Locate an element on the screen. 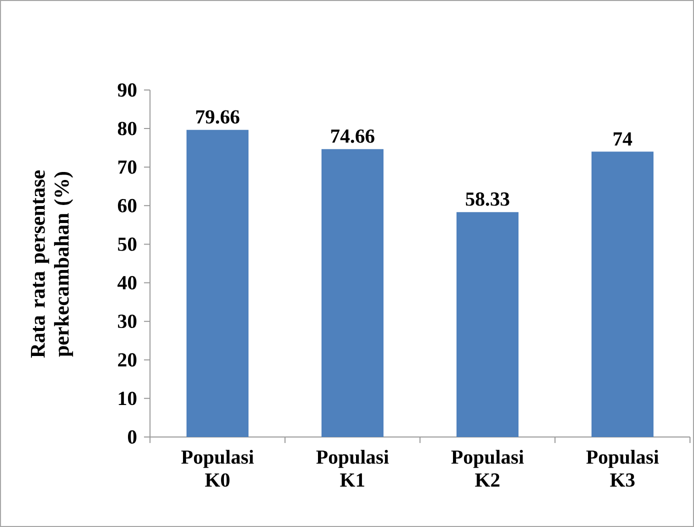 The width and height of the screenshot is (694, 527). y-tick-label: 60 is located at coordinates (127, 205).